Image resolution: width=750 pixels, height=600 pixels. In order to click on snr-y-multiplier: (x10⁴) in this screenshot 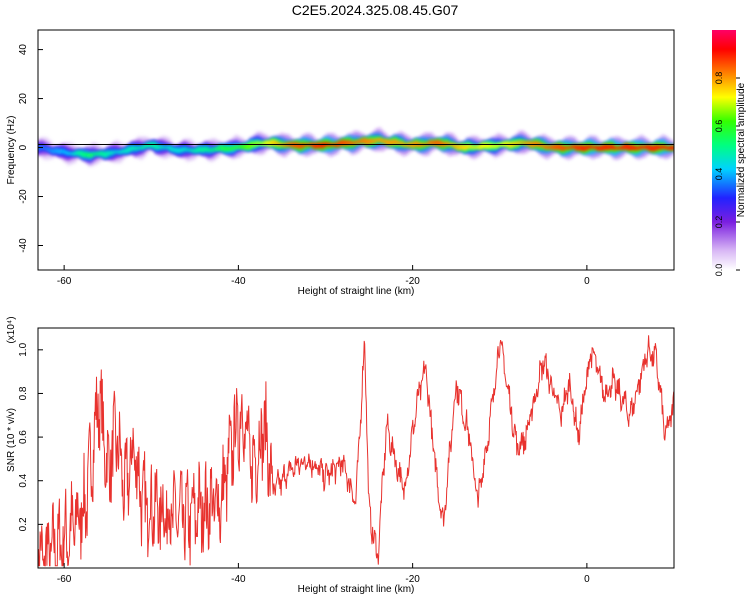, I will do `click(11, 329)`.